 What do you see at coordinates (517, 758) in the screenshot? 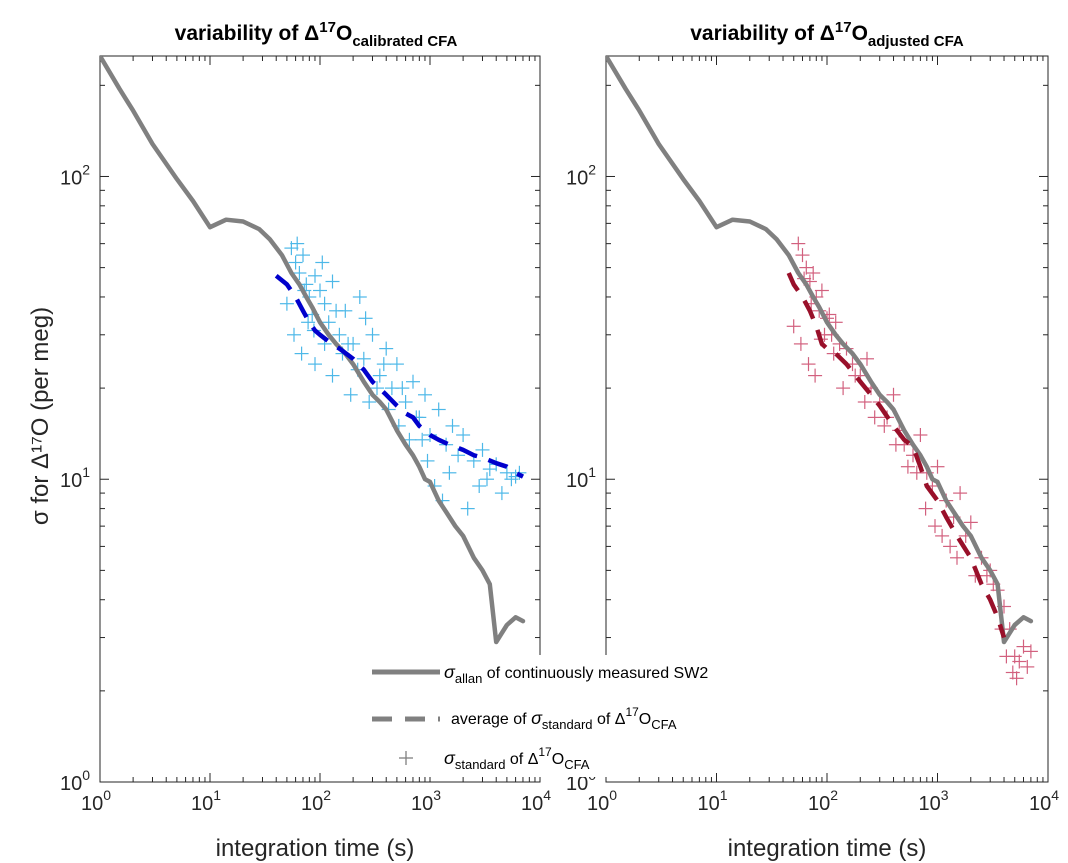
I see `legend-label-standard: σstandard of Δ17OCFA` at bounding box center [517, 758].